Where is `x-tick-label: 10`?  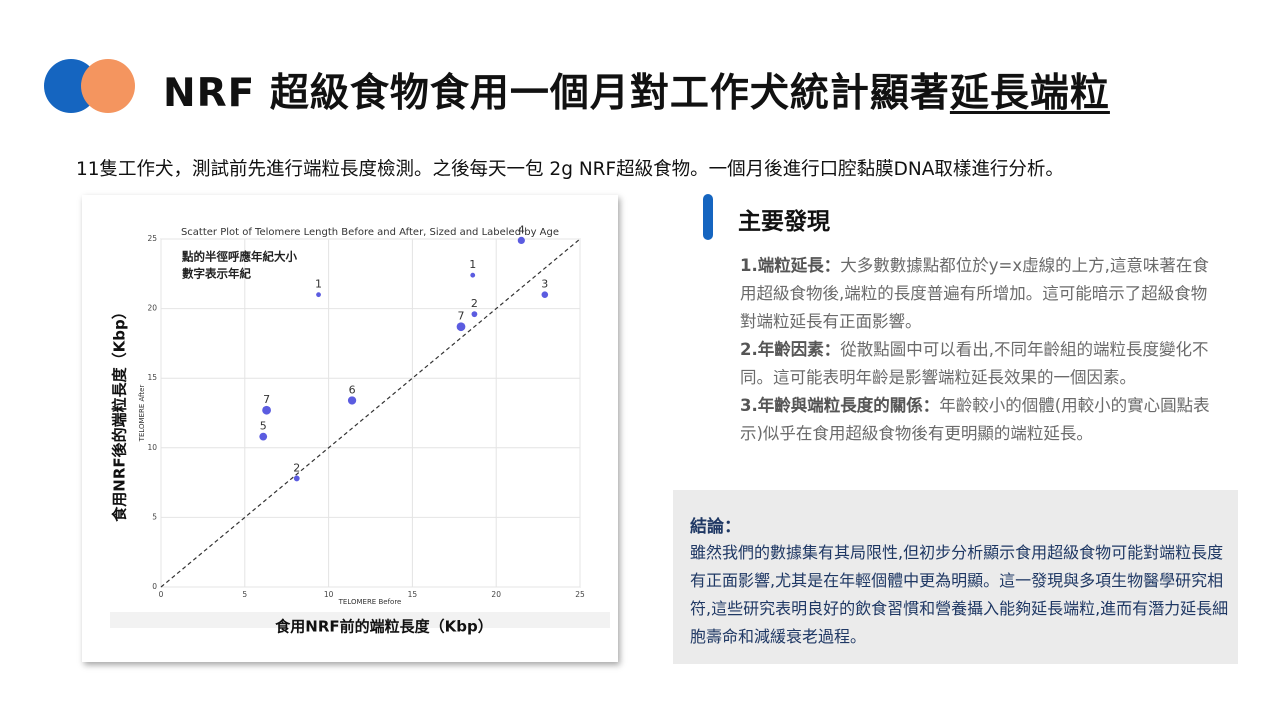
x-tick-label: 10 is located at coordinates (329, 594).